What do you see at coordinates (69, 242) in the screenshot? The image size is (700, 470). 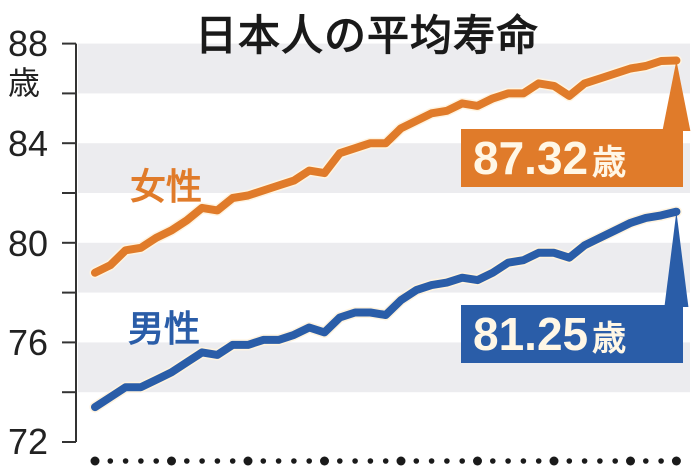 I see `y-axis` at bounding box center [69, 242].